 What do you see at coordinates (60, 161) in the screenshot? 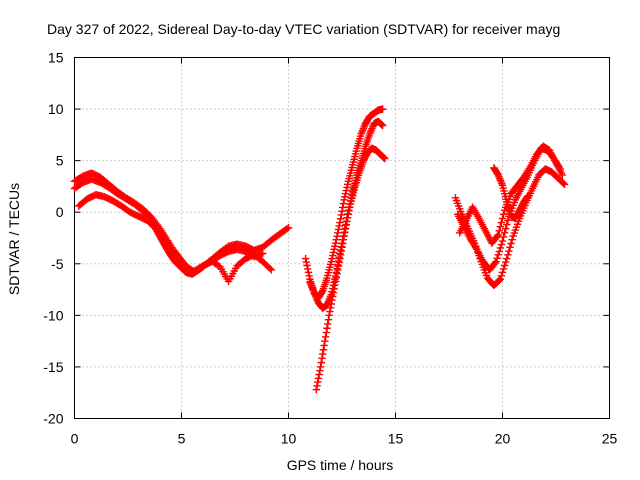
I see `y-tick-label: 5` at bounding box center [60, 161].